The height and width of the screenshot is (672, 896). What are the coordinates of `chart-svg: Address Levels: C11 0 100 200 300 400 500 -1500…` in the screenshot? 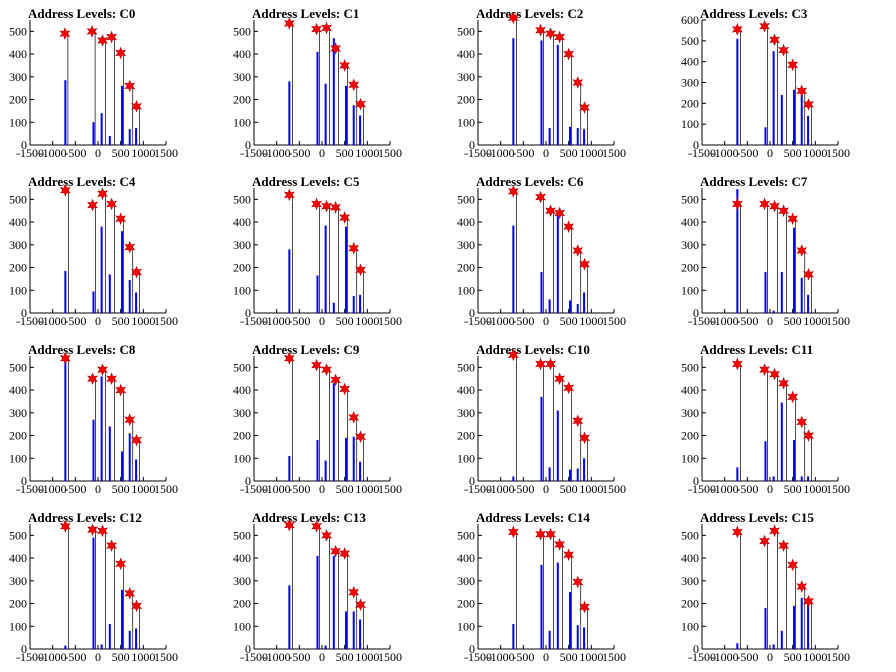 It's located at (765, 419).